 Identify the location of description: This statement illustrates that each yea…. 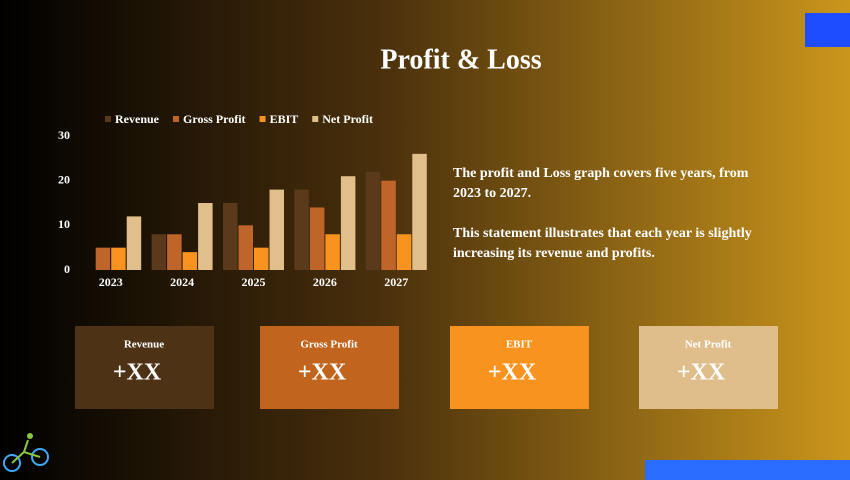
(602, 243).